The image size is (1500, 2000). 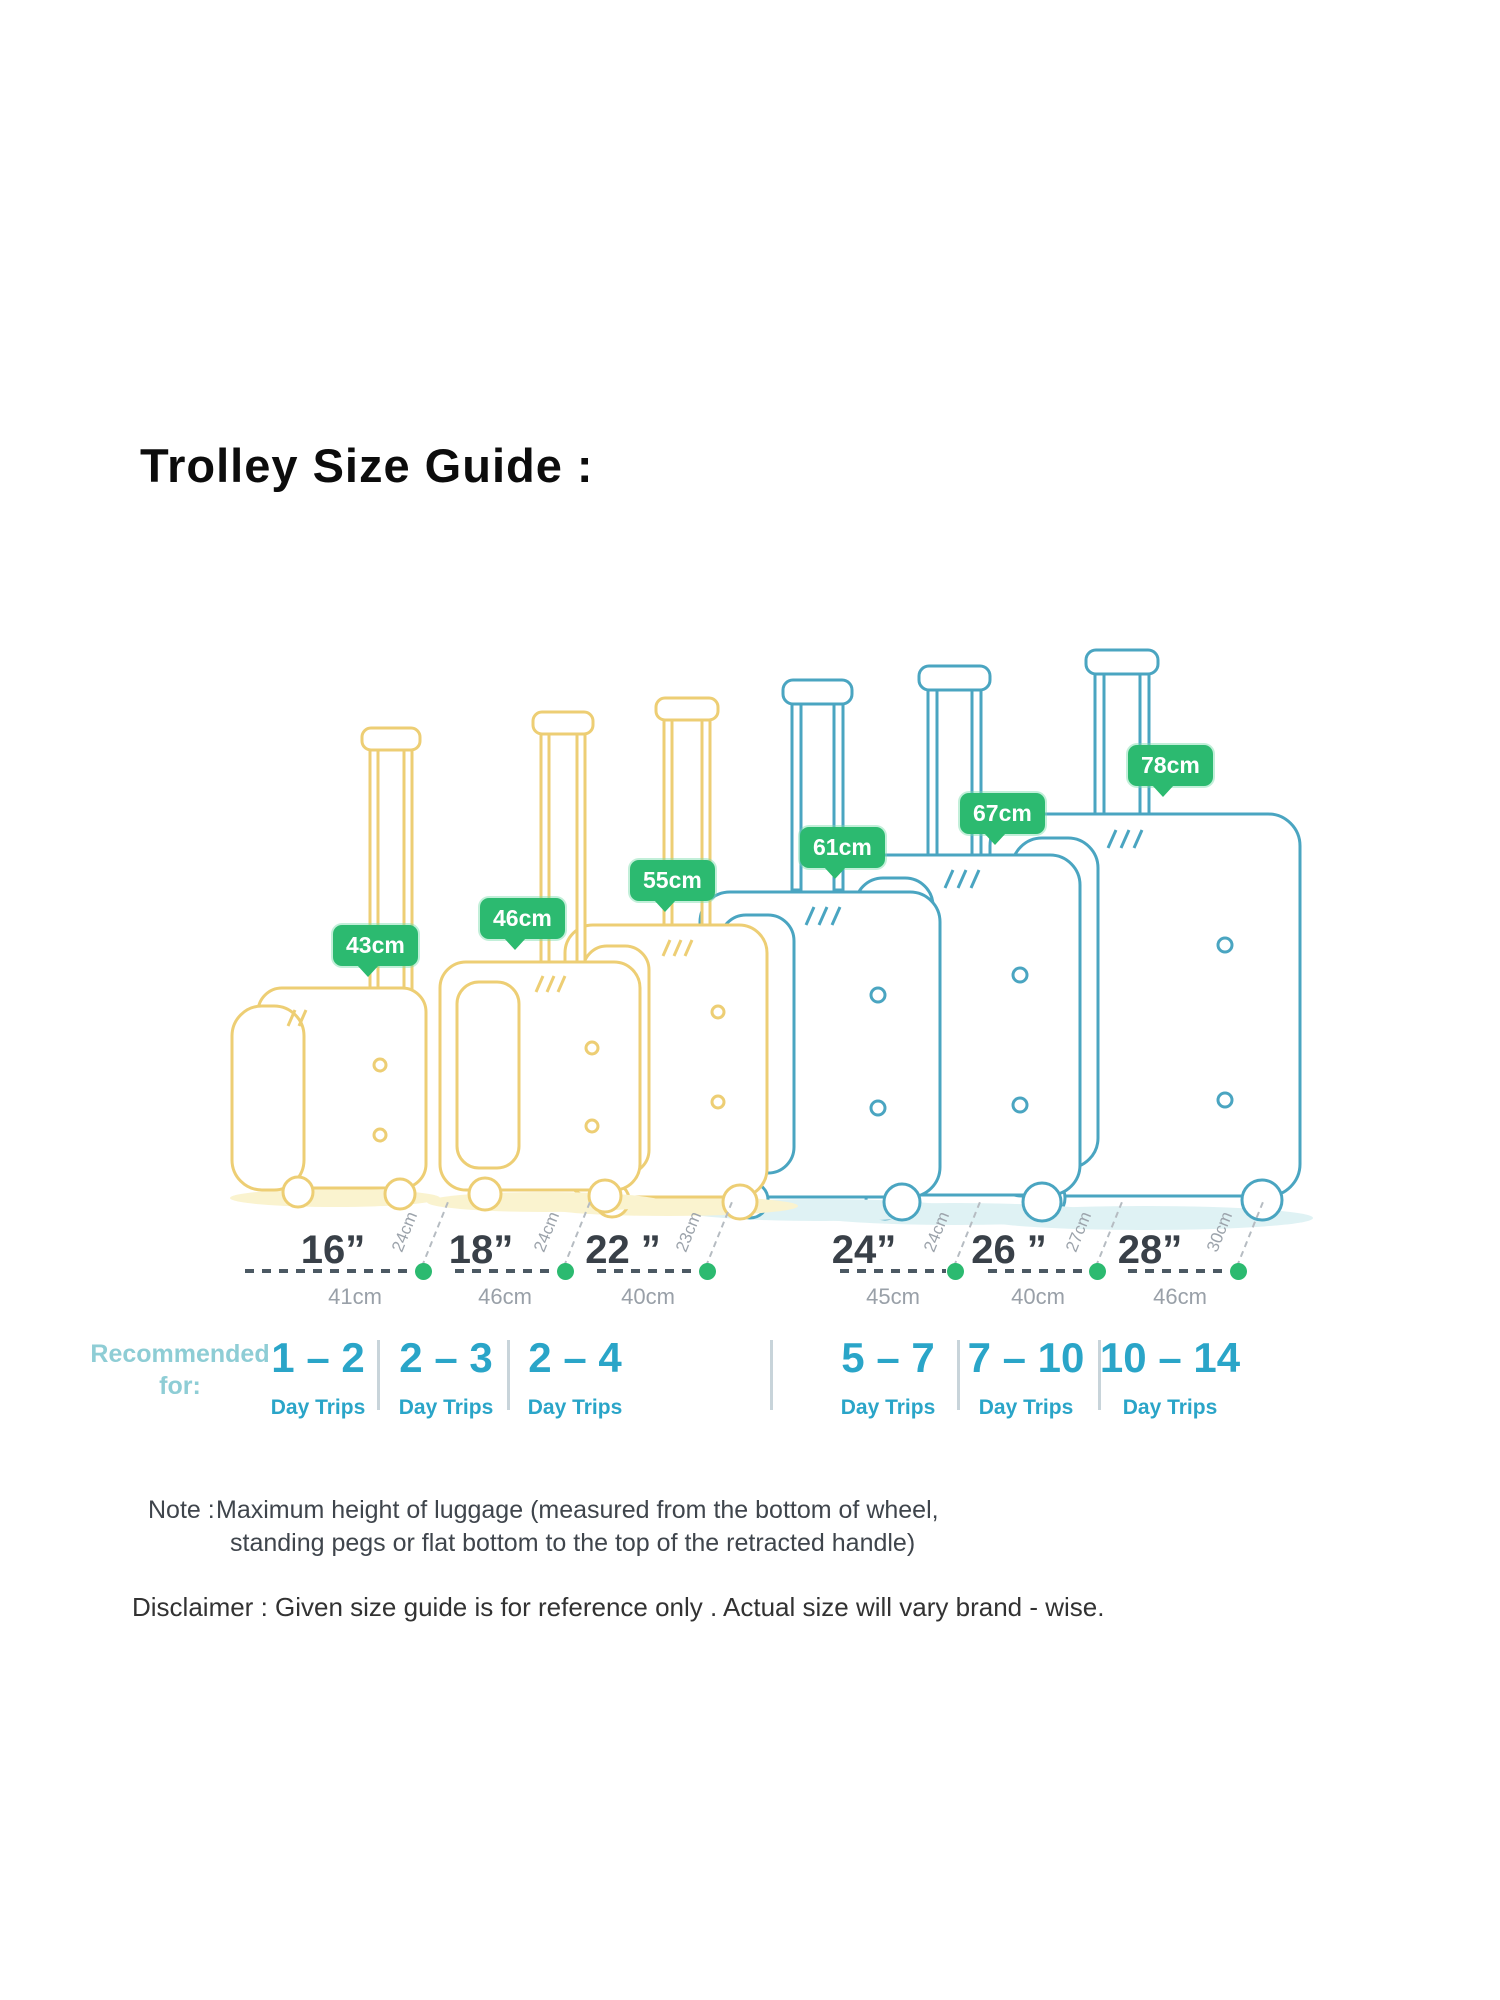 I want to click on depth-label-28: 30cm, so click(x=1219, y=1231).